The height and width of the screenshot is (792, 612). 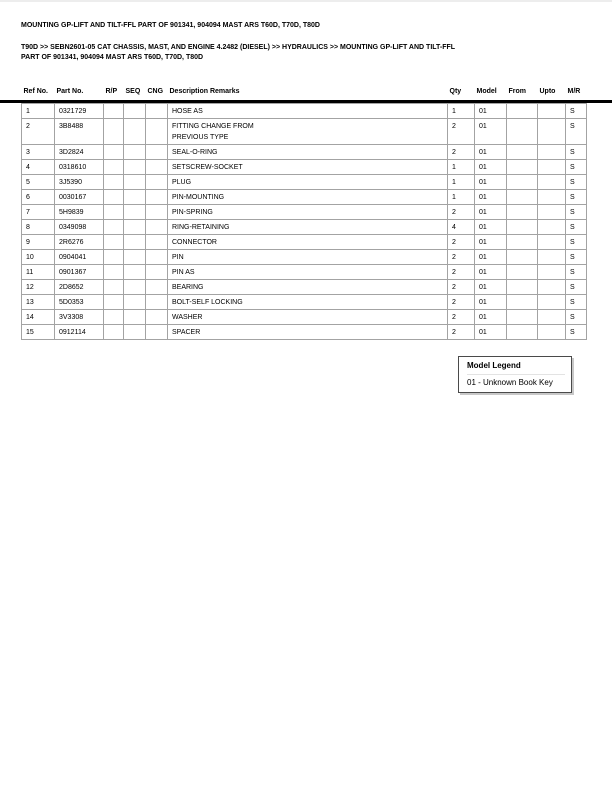 I want to click on cell-ref-no: 5, so click(x=38, y=181).